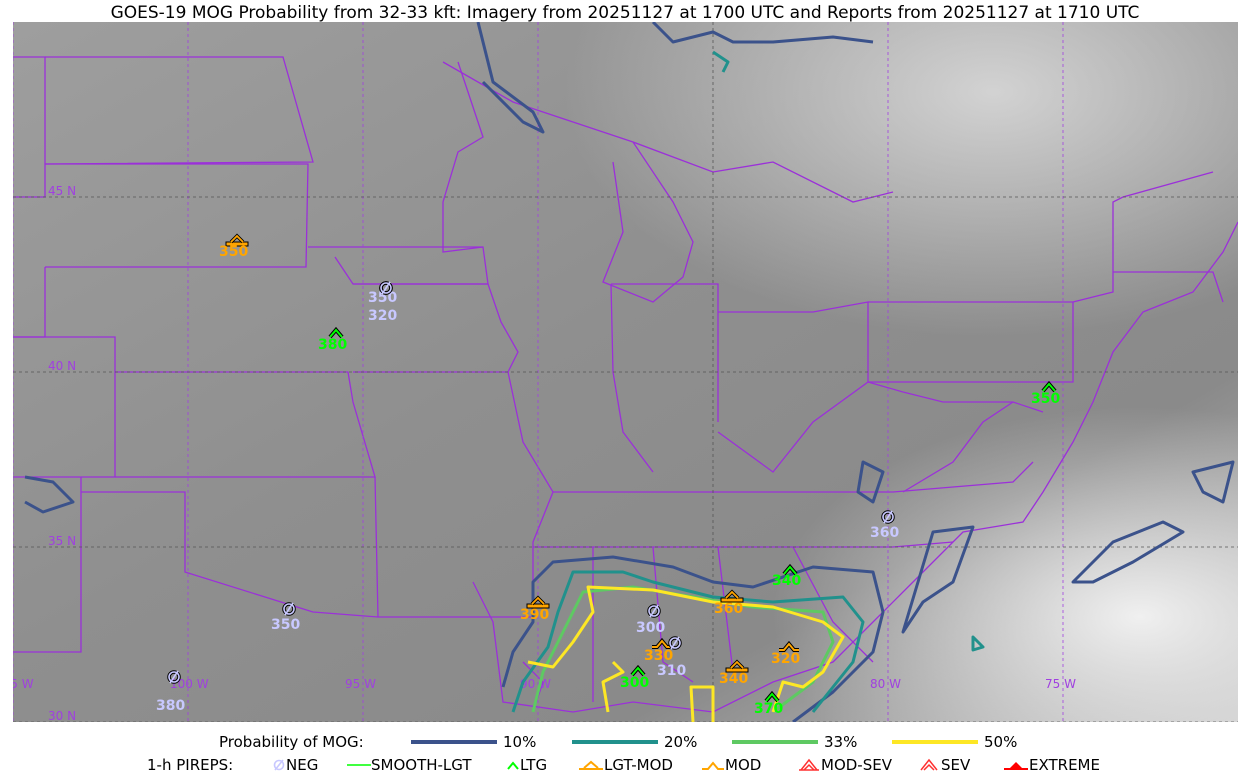 Image resolution: width=1250 pixels, height=782 pixels. I want to click on pirep-lgt-mod: 350, so click(234, 246).